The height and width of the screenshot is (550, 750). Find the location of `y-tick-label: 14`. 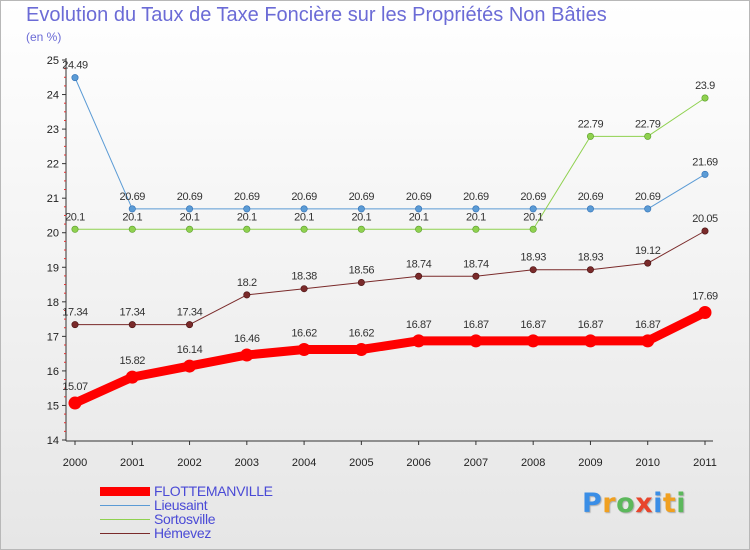

y-tick-label: 14 is located at coordinates (53, 441).